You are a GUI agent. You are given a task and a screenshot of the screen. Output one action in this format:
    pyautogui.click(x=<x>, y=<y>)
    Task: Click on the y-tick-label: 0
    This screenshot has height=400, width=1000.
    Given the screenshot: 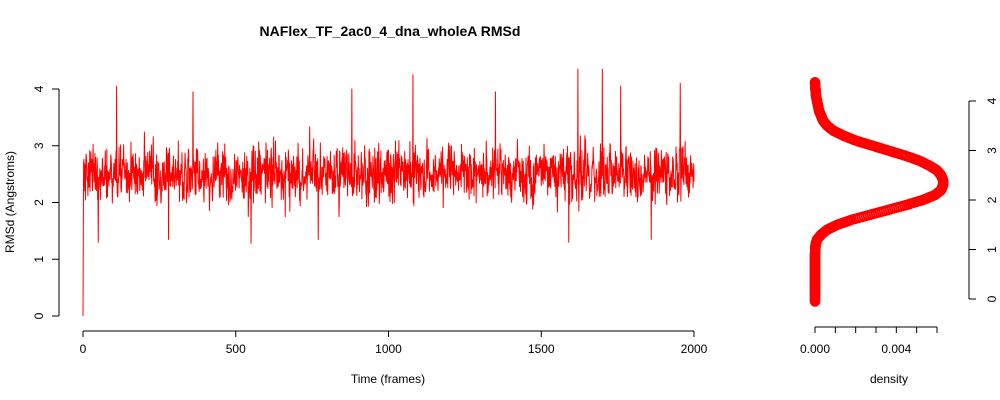 What is the action you would take?
    pyautogui.click(x=39, y=315)
    